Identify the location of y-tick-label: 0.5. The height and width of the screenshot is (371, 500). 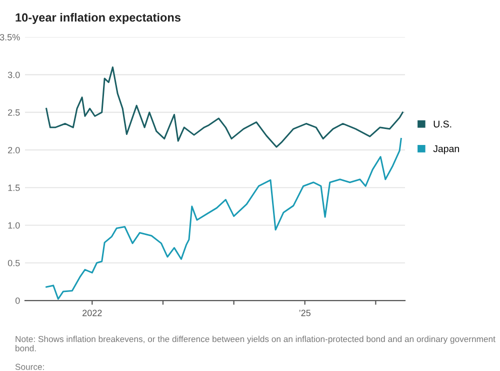
(14, 263).